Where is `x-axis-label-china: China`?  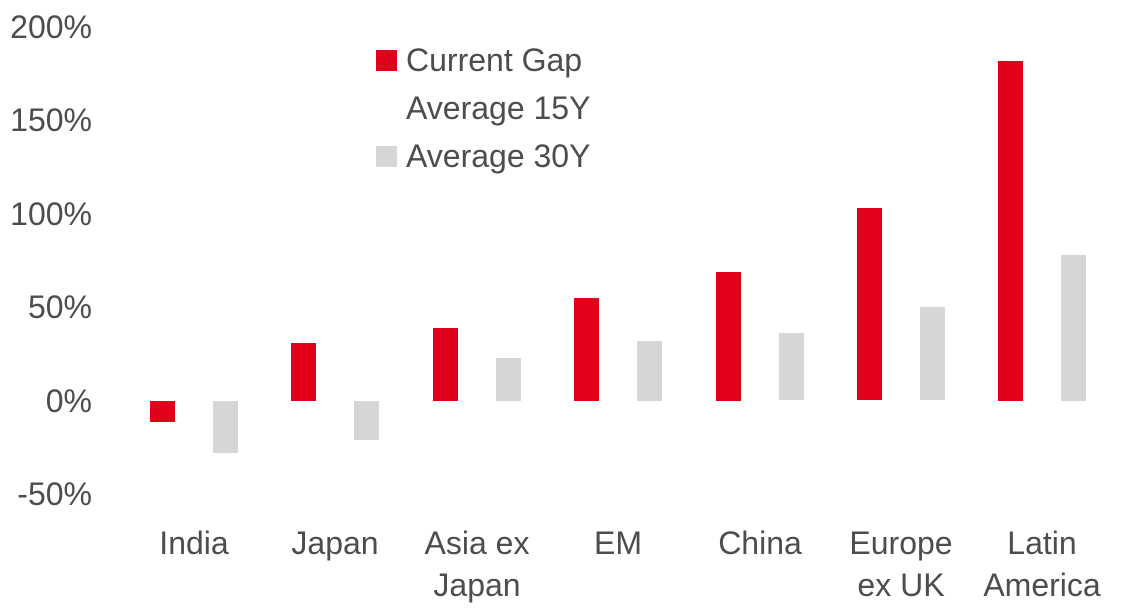
x-axis-label-china: China is located at coordinates (760, 543).